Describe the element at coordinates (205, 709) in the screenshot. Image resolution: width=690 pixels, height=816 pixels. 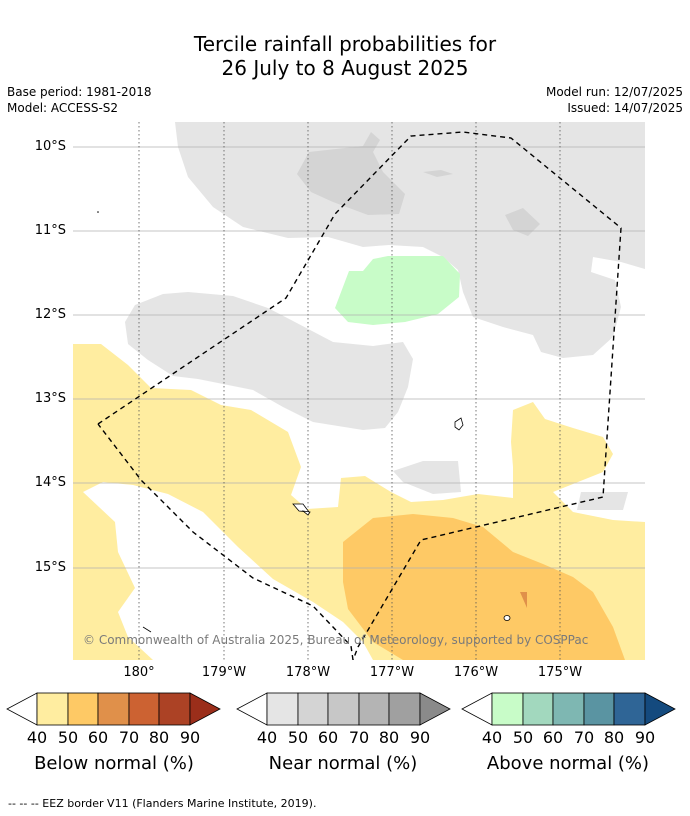
I see `colorbar-below-over` at that location.